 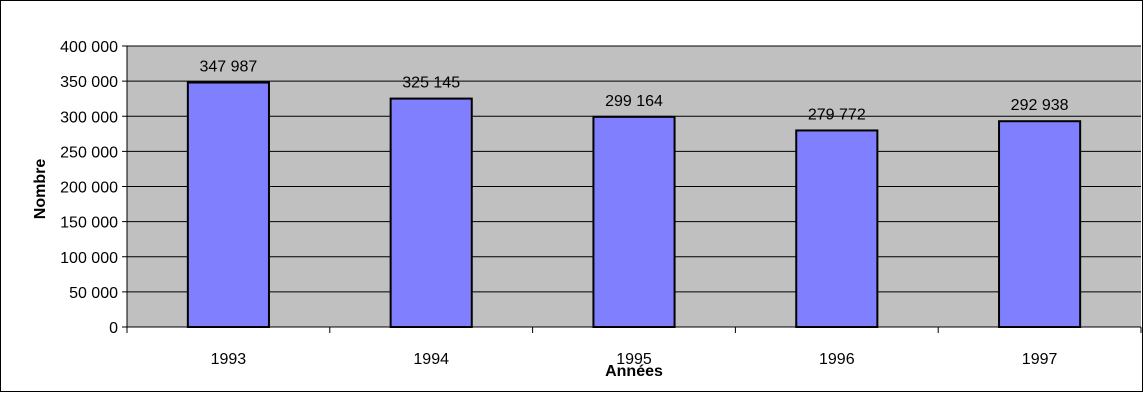 I want to click on y-axis-title: Nombre, so click(x=40, y=189).